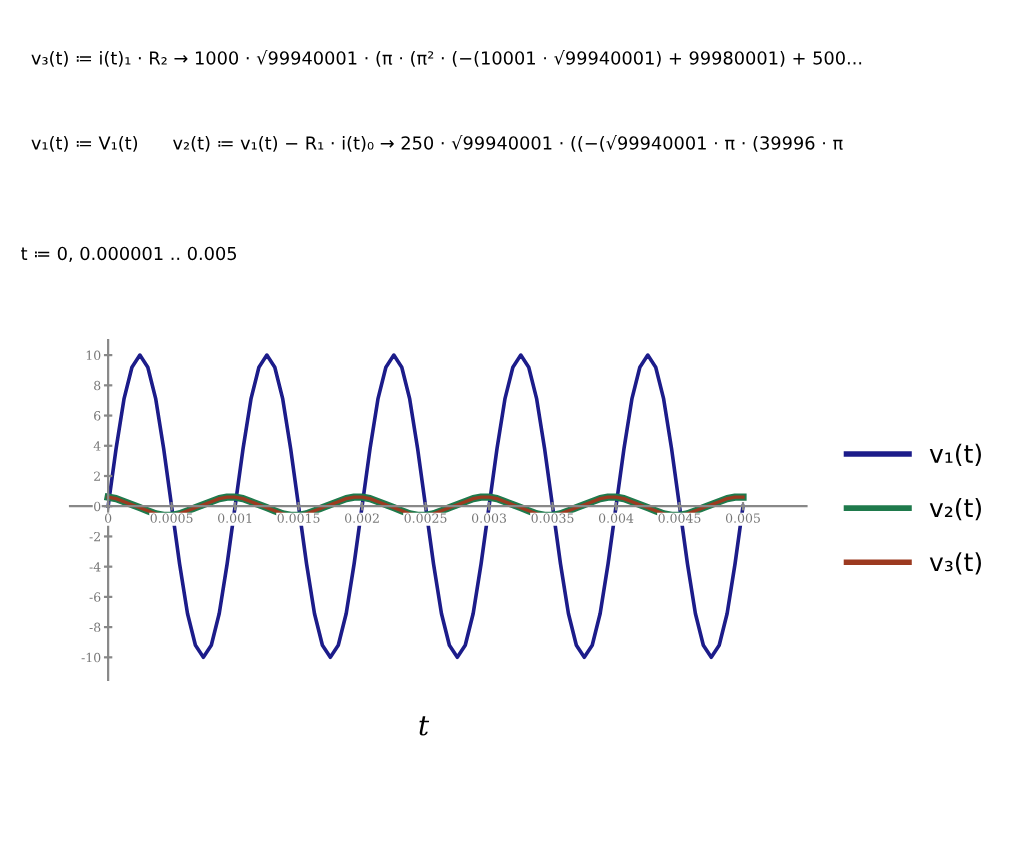  What do you see at coordinates (955, 563) in the screenshot?
I see `legend-label: v₃(t)` at bounding box center [955, 563].